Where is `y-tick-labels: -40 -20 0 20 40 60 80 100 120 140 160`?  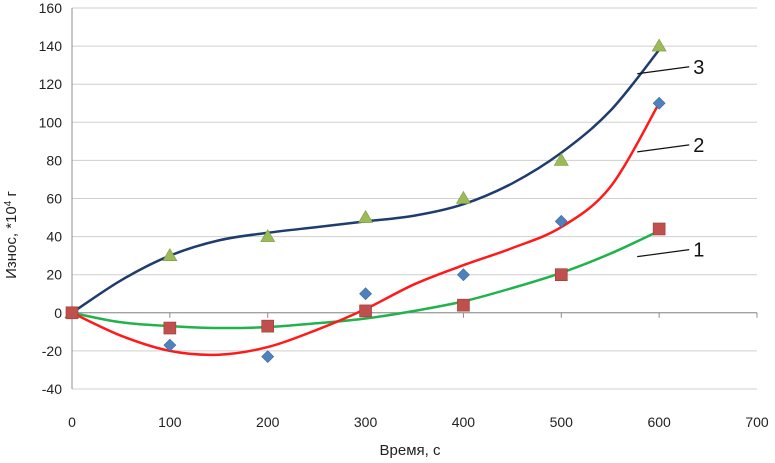 y-tick-labels: -40 -20 0 20 40 60 80 100 120 140 160 is located at coordinates (51, 198).